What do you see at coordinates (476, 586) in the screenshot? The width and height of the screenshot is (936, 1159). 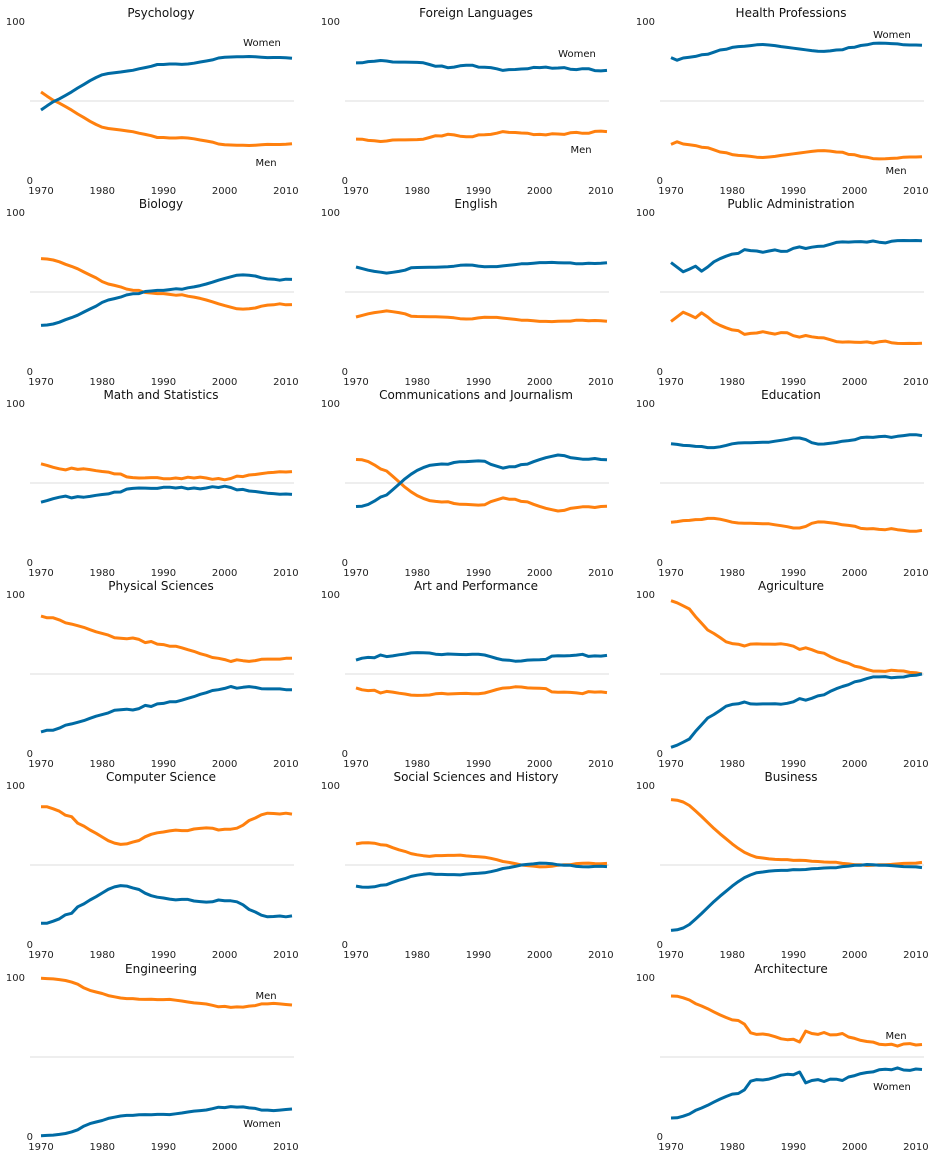 I see `panel-title: Art and Performance` at bounding box center [476, 586].